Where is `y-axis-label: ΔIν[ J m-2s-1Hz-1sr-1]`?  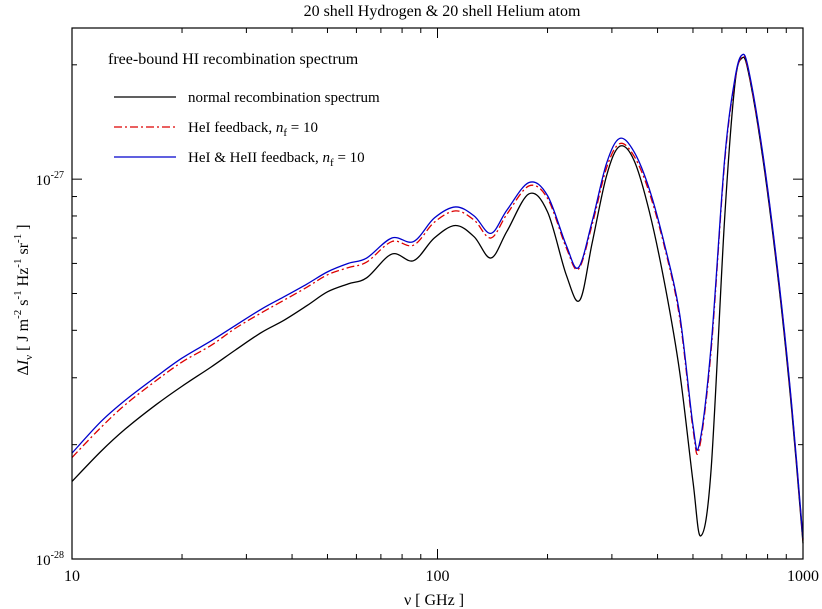
y-axis-label: ΔIν[ J m-2s-1Hz-1sr-1] is located at coordinates (23, 299).